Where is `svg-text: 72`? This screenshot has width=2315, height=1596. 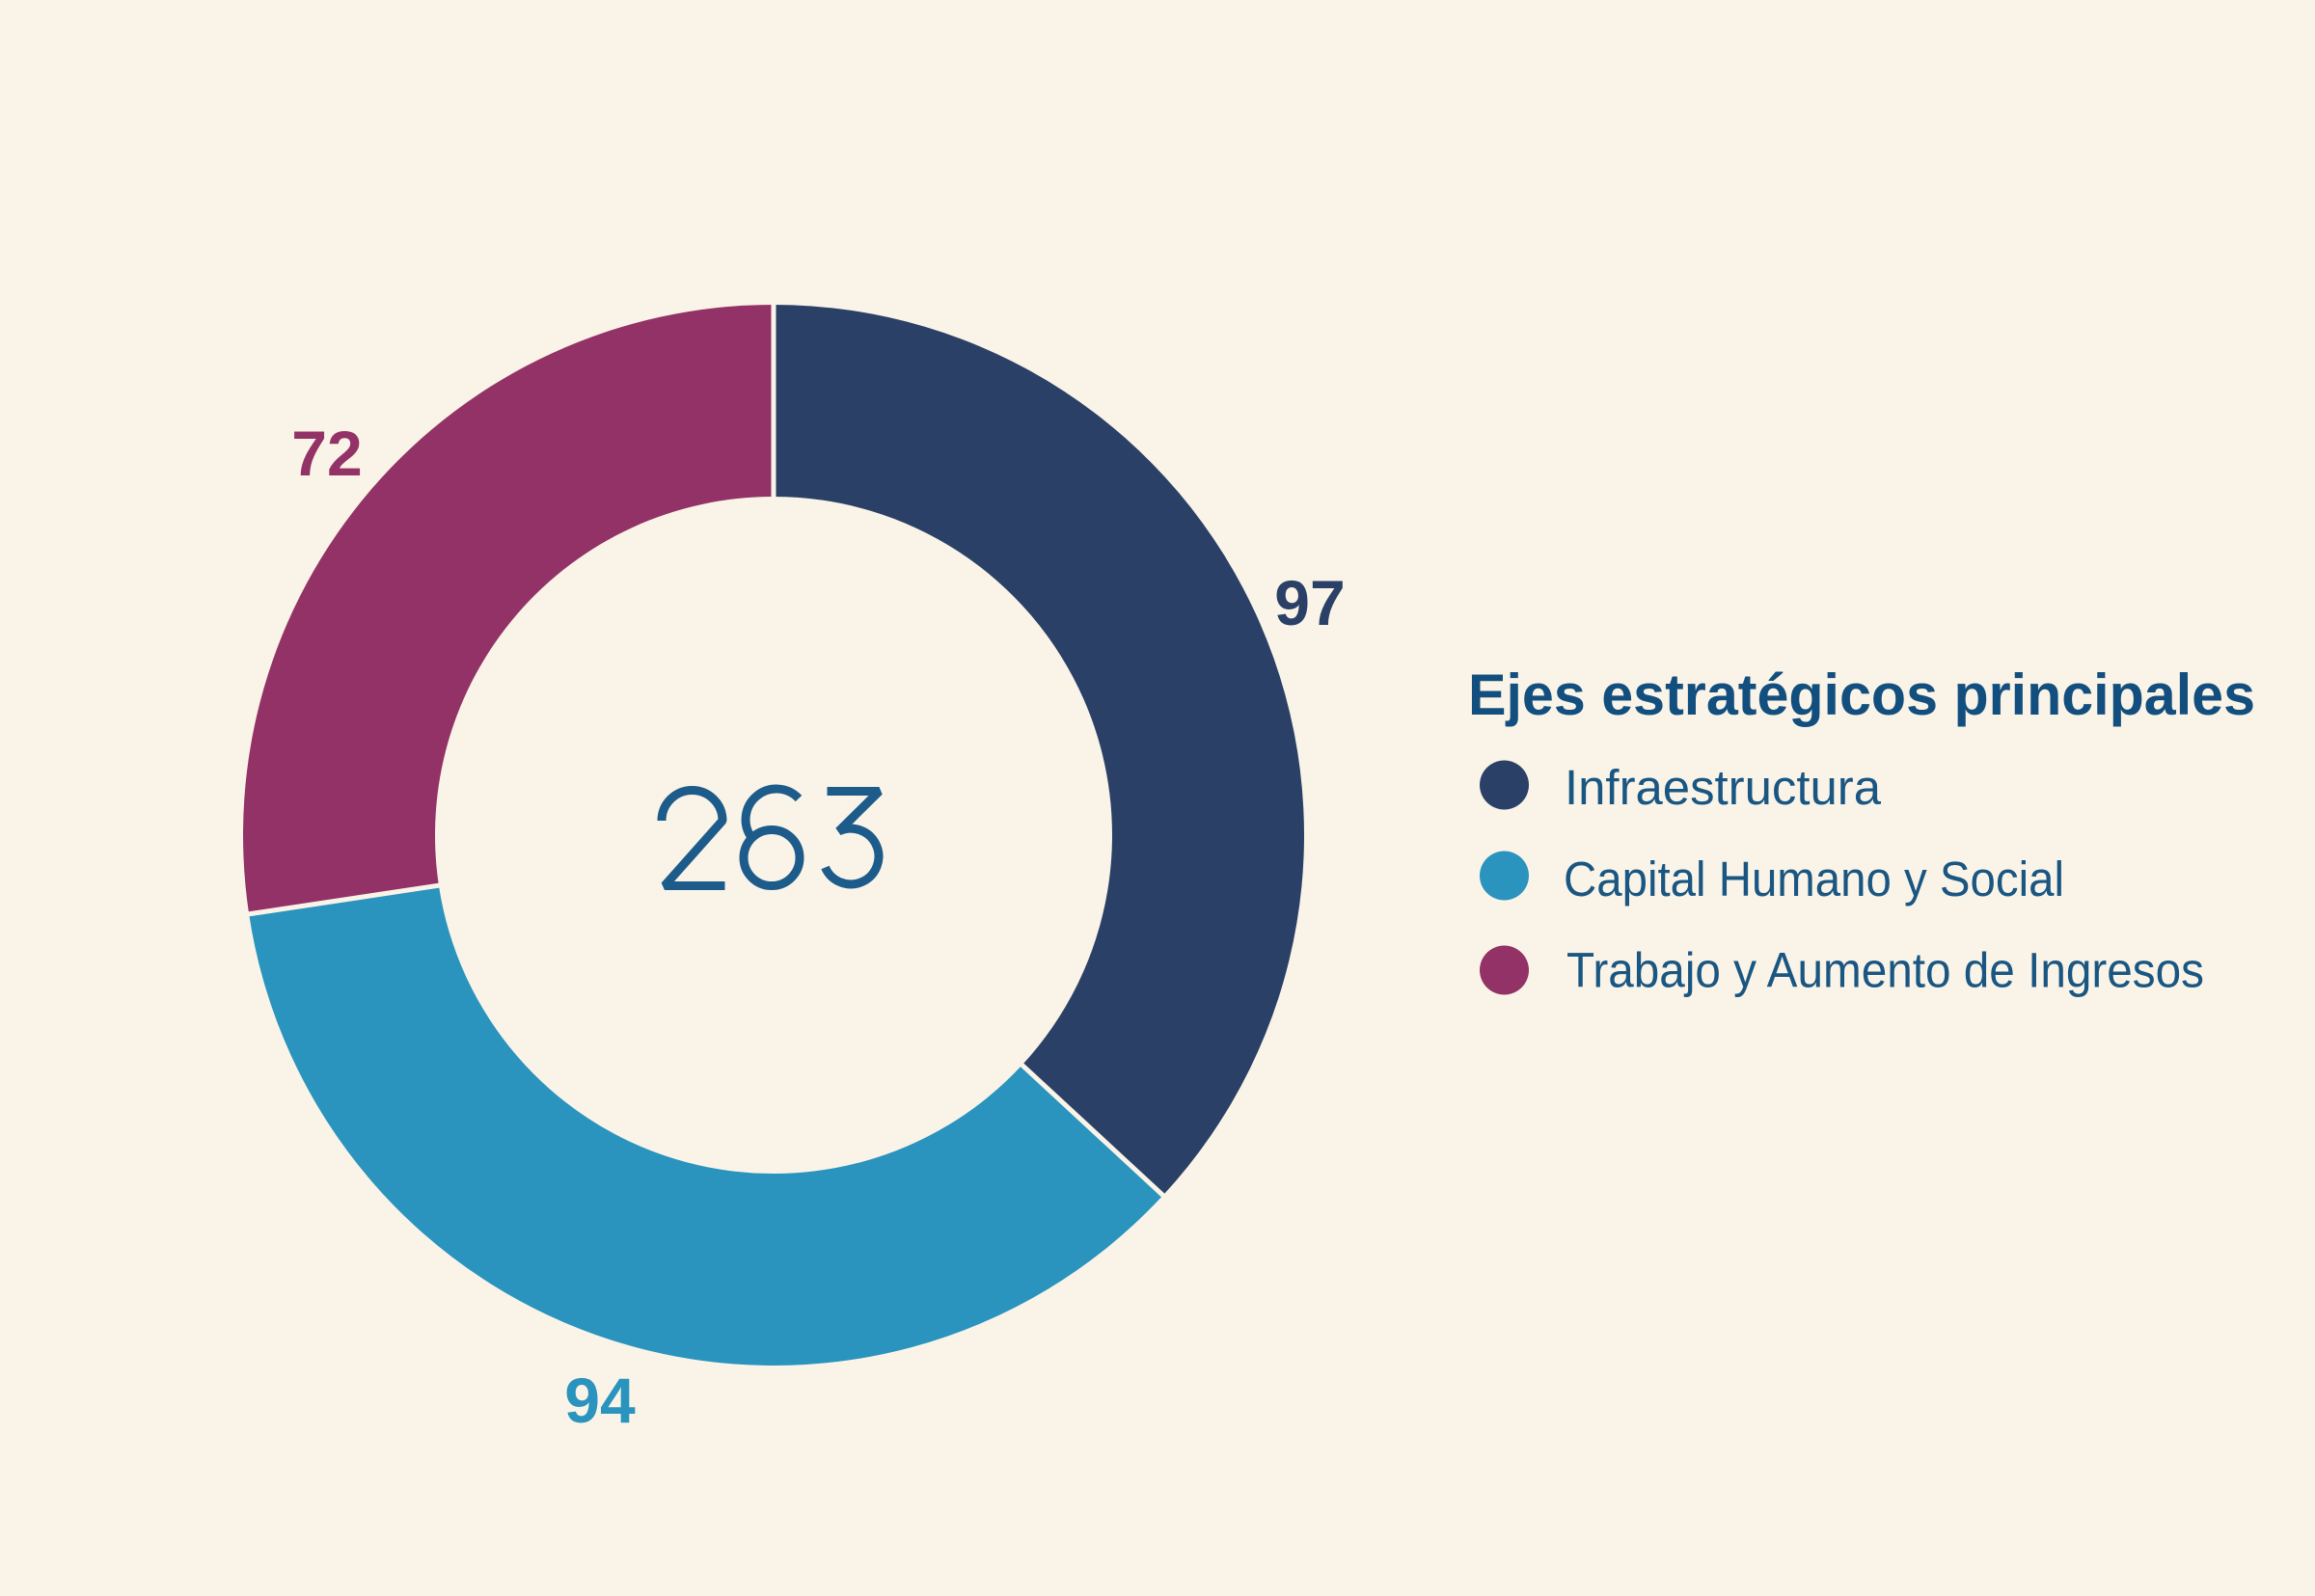
svg-text: 72 is located at coordinates (327, 453).